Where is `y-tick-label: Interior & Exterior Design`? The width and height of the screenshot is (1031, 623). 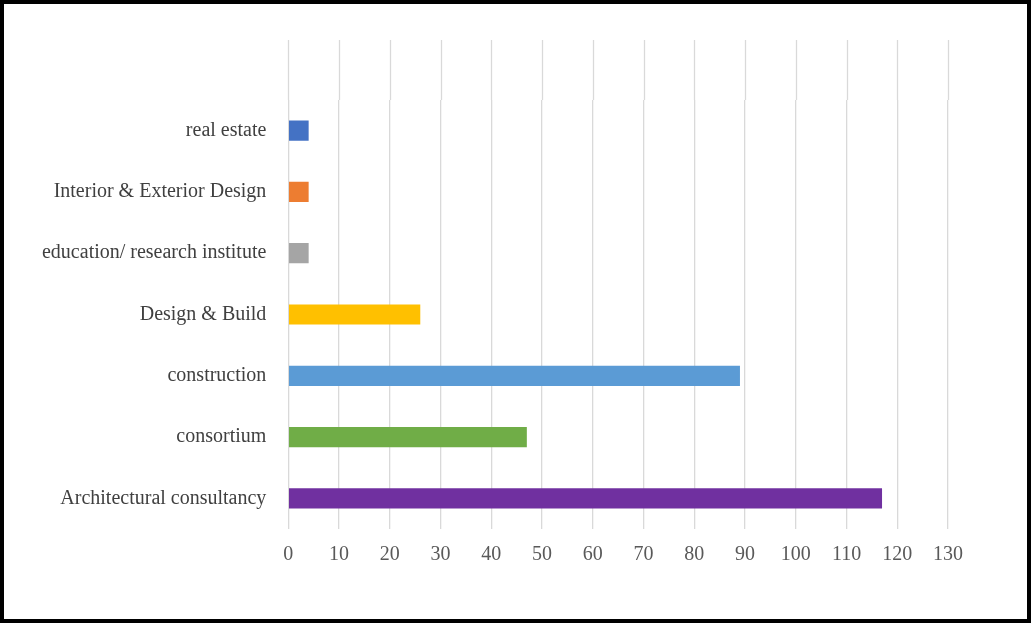 y-tick-label: Interior & Exterior Design is located at coordinates (160, 191).